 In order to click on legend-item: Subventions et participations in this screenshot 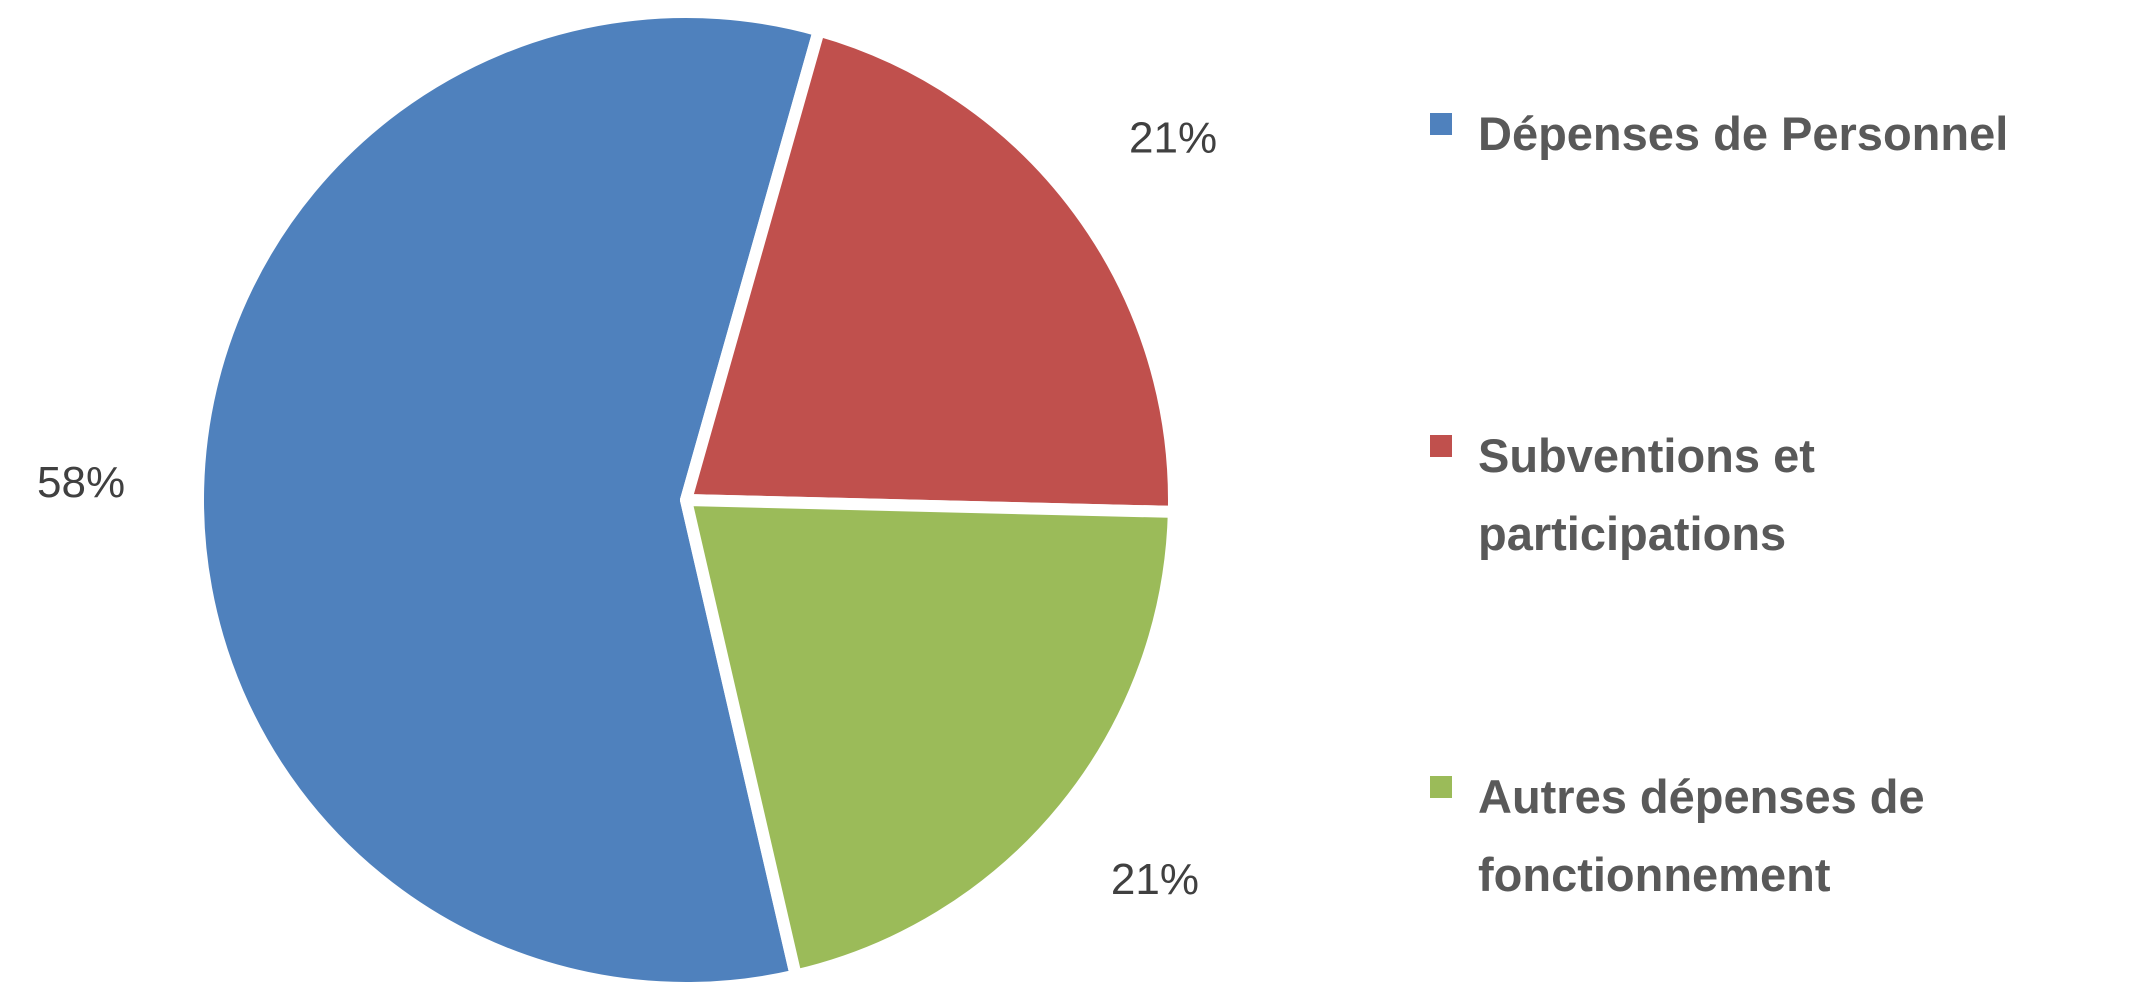, I will do `click(1780, 495)`.